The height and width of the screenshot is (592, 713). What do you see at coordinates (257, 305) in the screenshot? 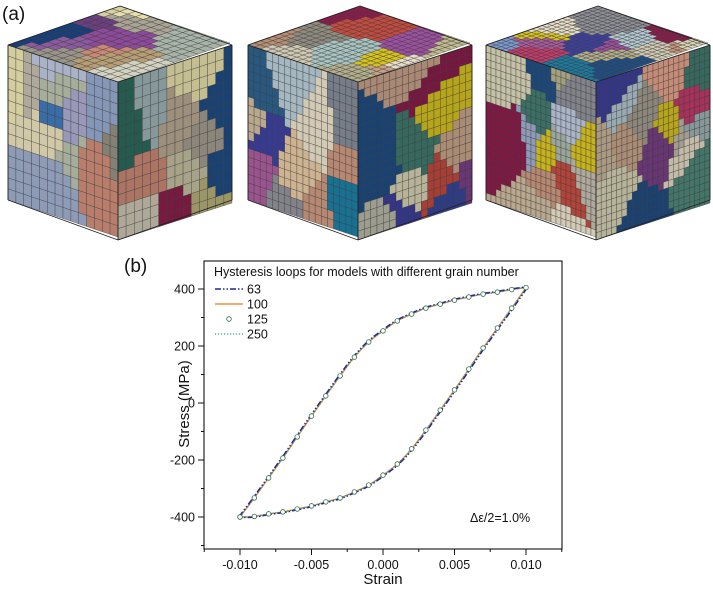
I see `legend-label-100: 100` at bounding box center [257, 305].